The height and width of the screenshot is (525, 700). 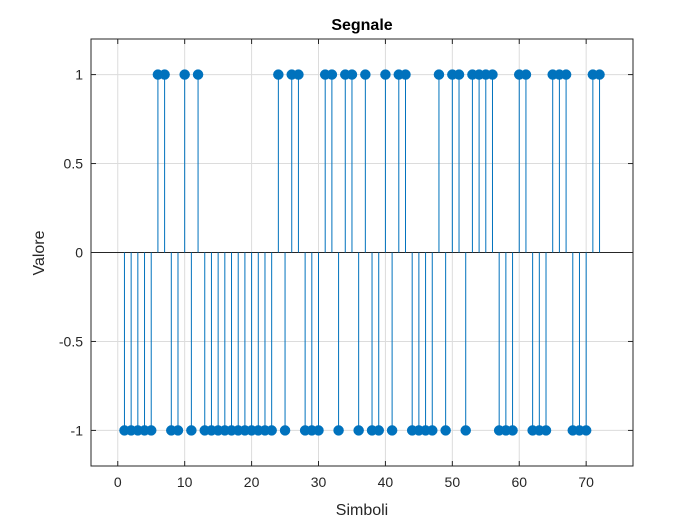 I want to click on y-tick-label: -1, so click(x=77, y=430).